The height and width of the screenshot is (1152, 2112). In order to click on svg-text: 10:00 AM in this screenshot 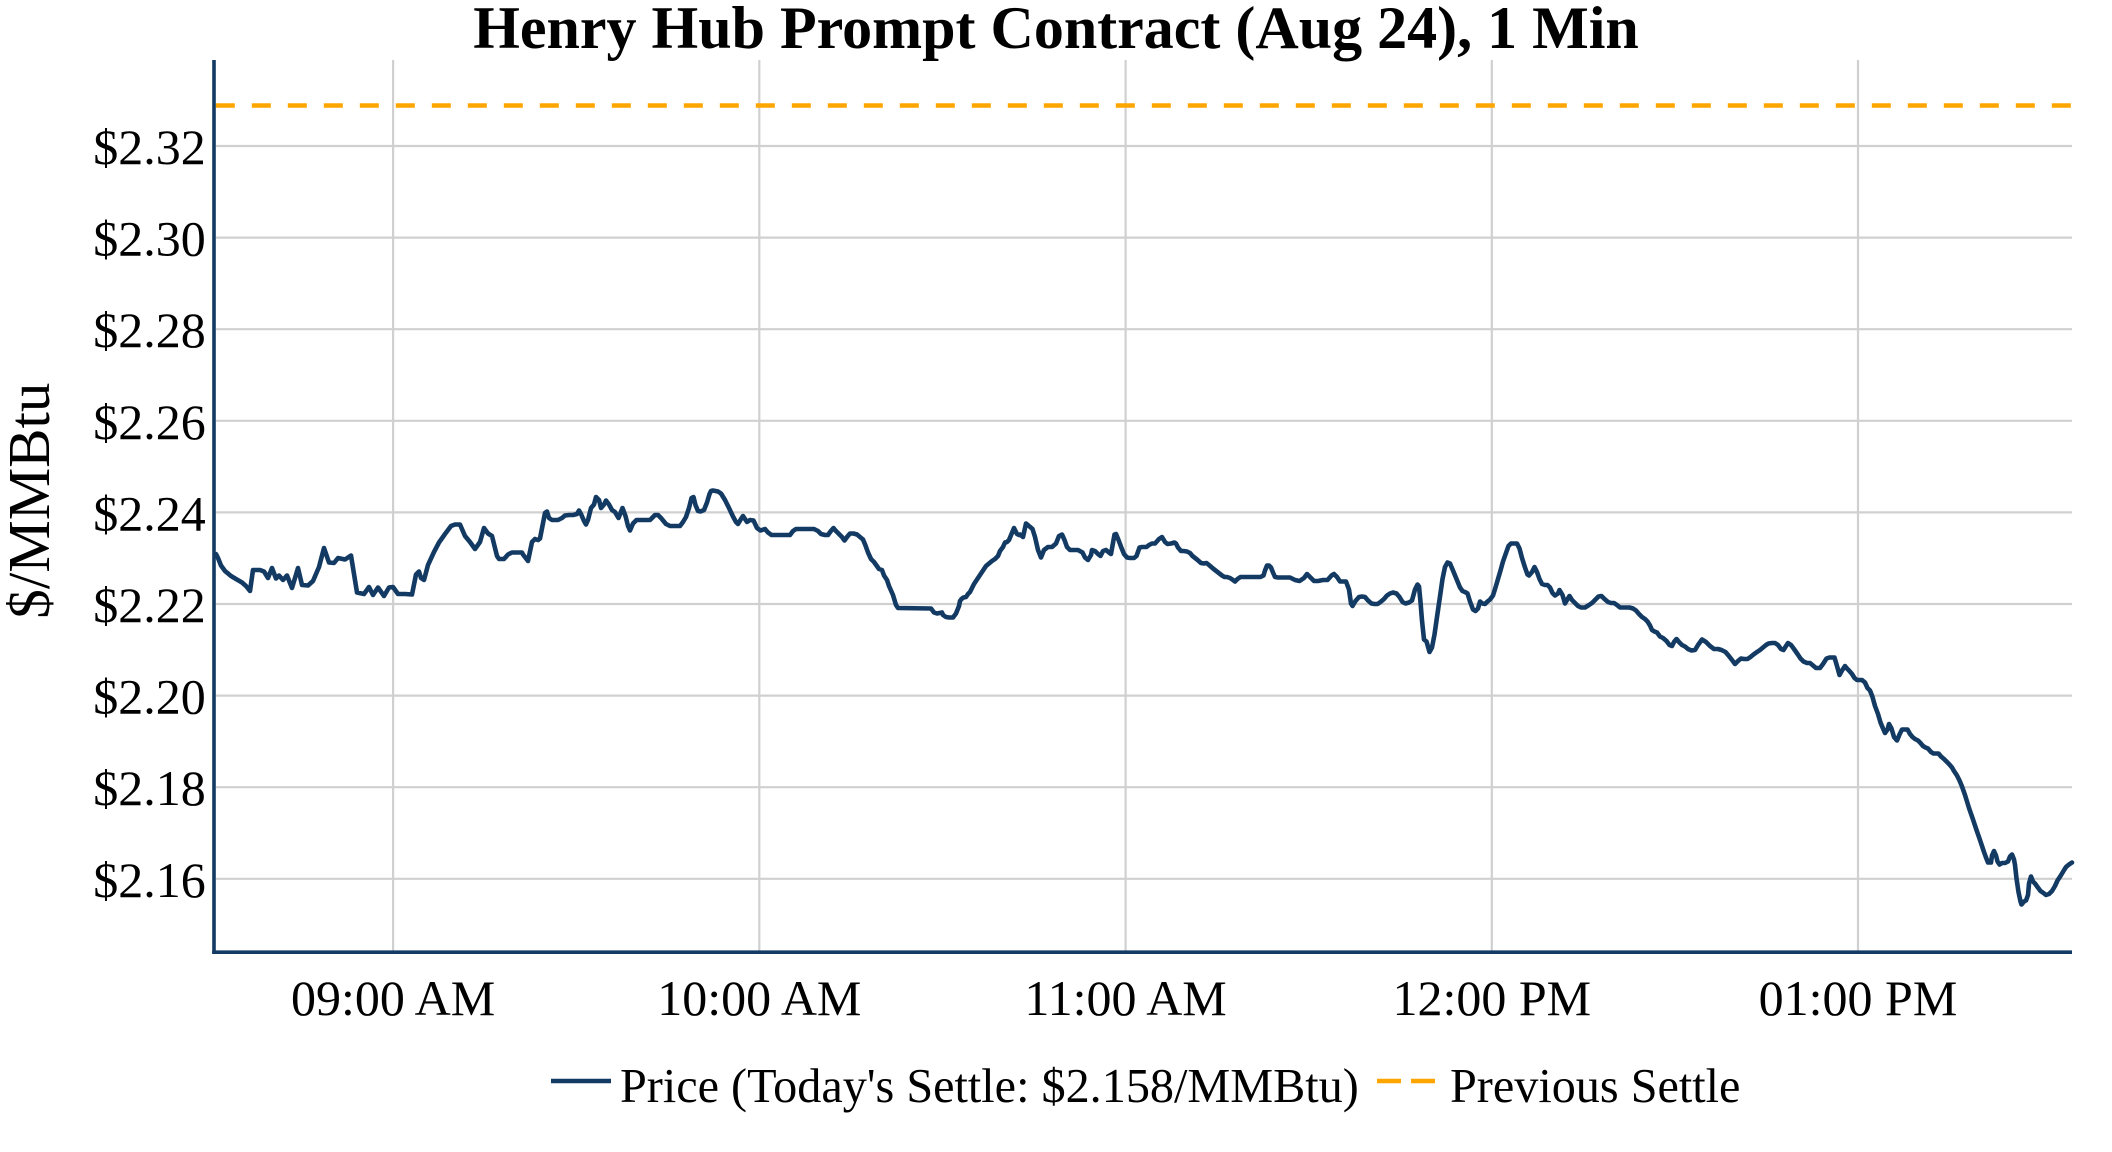, I will do `click(759, 998)`.